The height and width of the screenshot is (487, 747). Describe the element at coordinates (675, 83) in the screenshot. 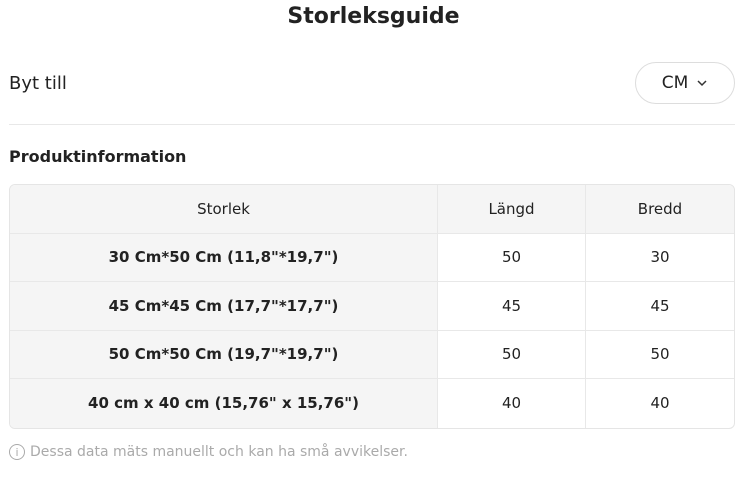

I see `unit-value: CM` at that location.